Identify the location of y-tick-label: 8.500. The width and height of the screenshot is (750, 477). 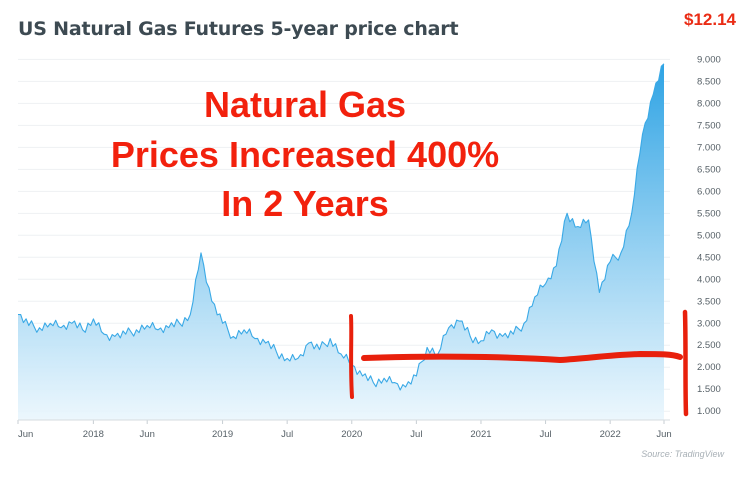
(709, 81).